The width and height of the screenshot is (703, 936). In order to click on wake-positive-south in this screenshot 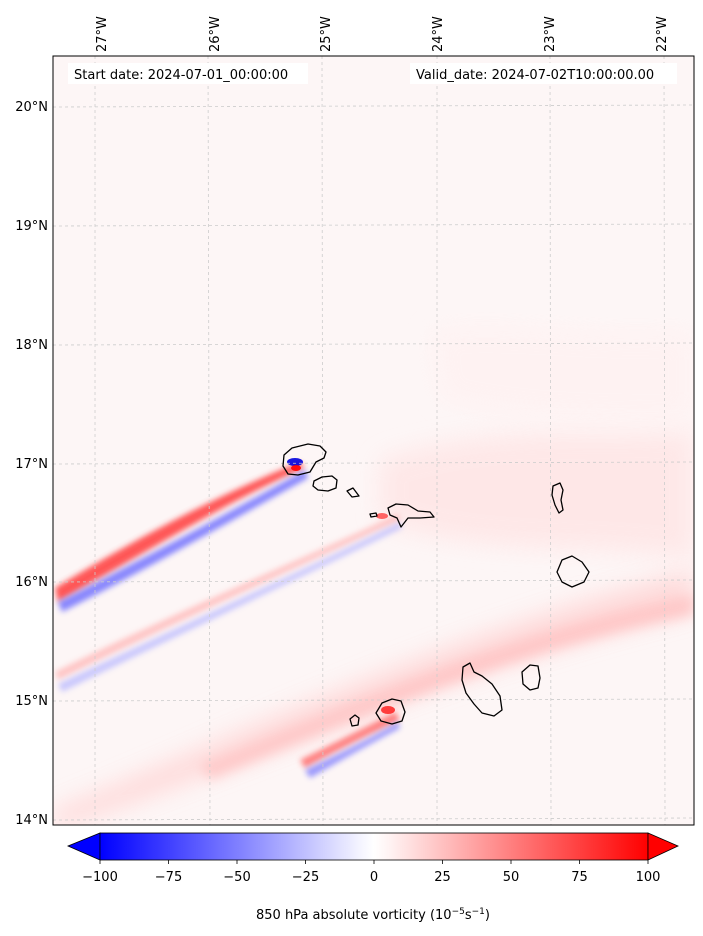, I will do `click(350, 740)`.